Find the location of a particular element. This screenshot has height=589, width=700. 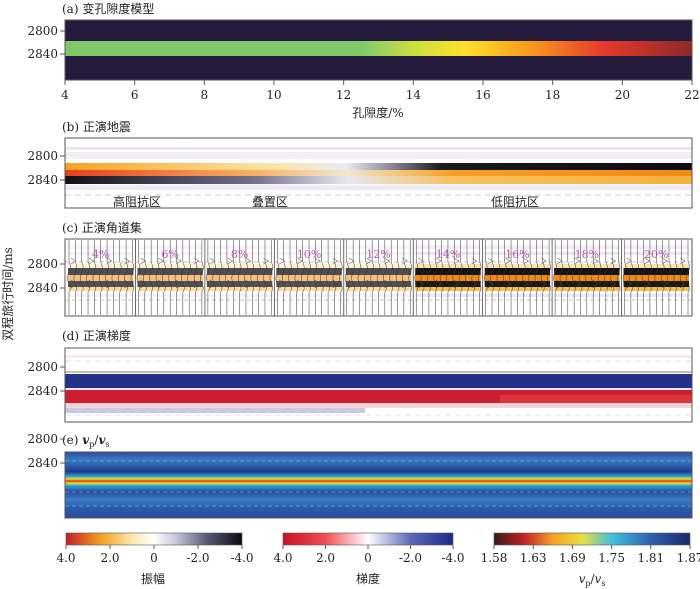

panel-d-ytick-2800: 2800 is located at coordinates (42, 367).